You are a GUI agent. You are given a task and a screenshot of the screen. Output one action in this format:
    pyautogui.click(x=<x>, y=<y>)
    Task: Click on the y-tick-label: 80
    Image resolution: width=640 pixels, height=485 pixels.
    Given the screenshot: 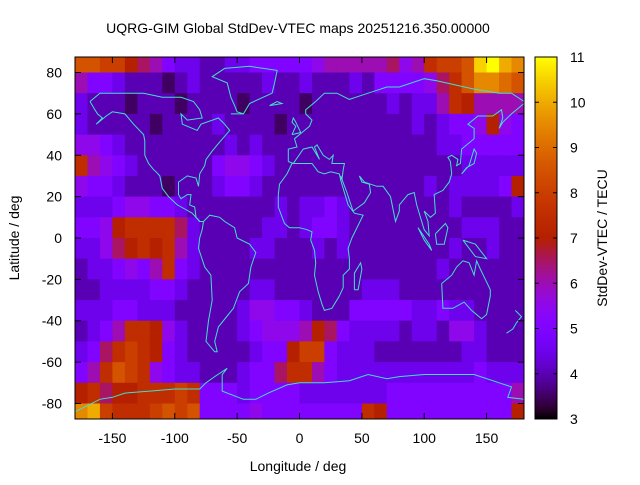 What is the action you would take?
    pyautogui.click(x=54, y=73)
    